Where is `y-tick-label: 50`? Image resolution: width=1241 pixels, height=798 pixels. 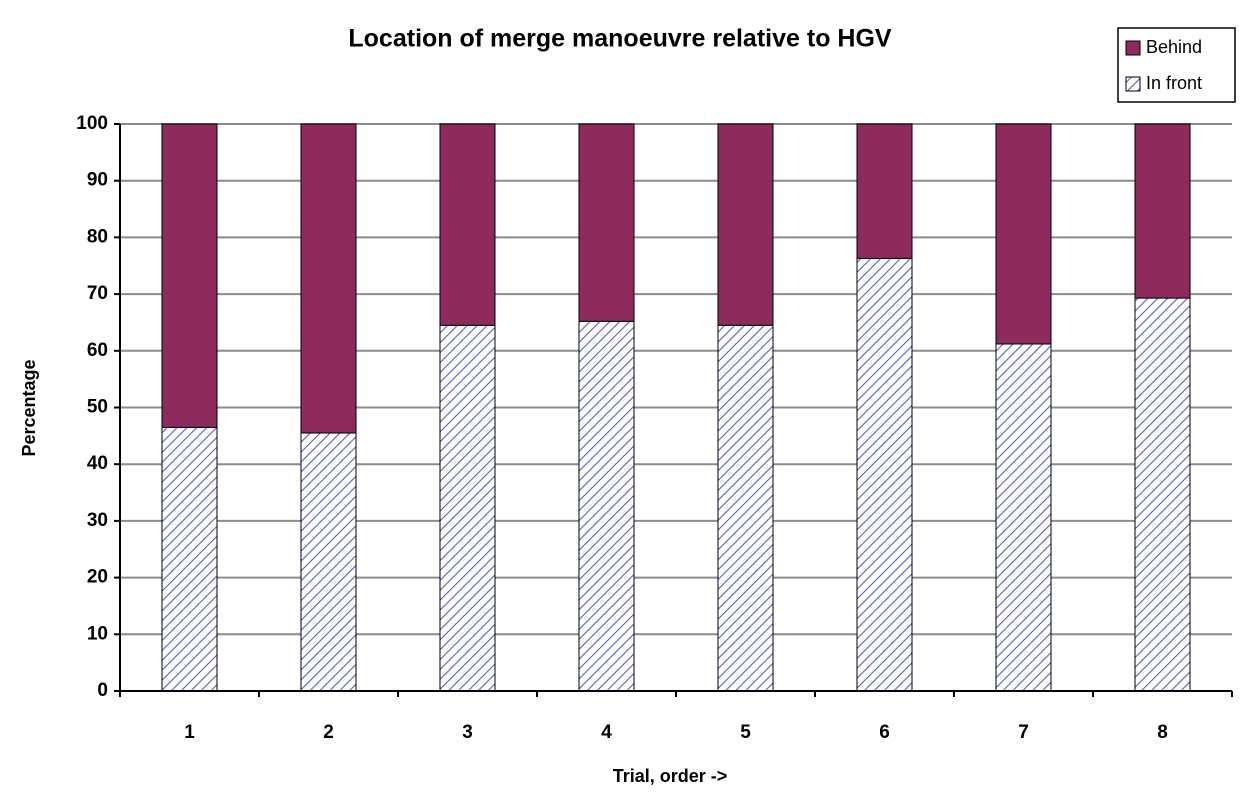 y-tick-label: 50 is located at coordinates (97, 407).